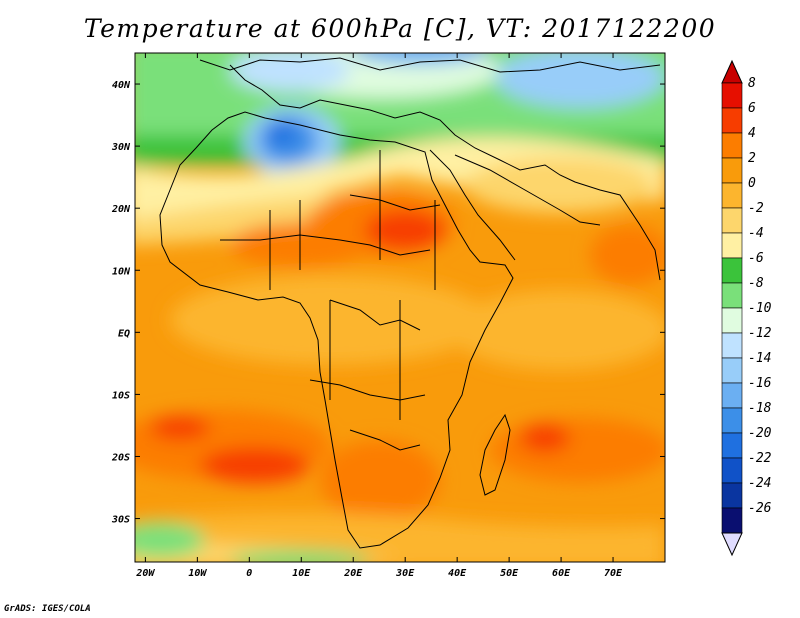 This screenshot has width=800, height=618. I want to click on colorbar-label: -10, so click(760, 308).